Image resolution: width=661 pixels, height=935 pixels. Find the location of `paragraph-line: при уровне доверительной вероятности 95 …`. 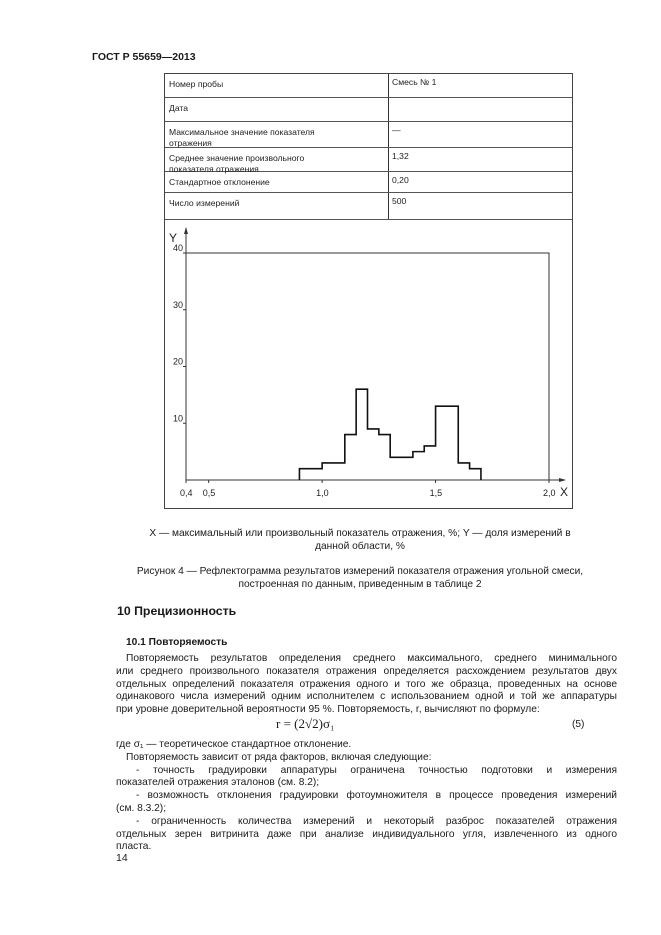

paragraph-line: при уровне доверительной вероятности 95 … is located at coordinates (328, 710).